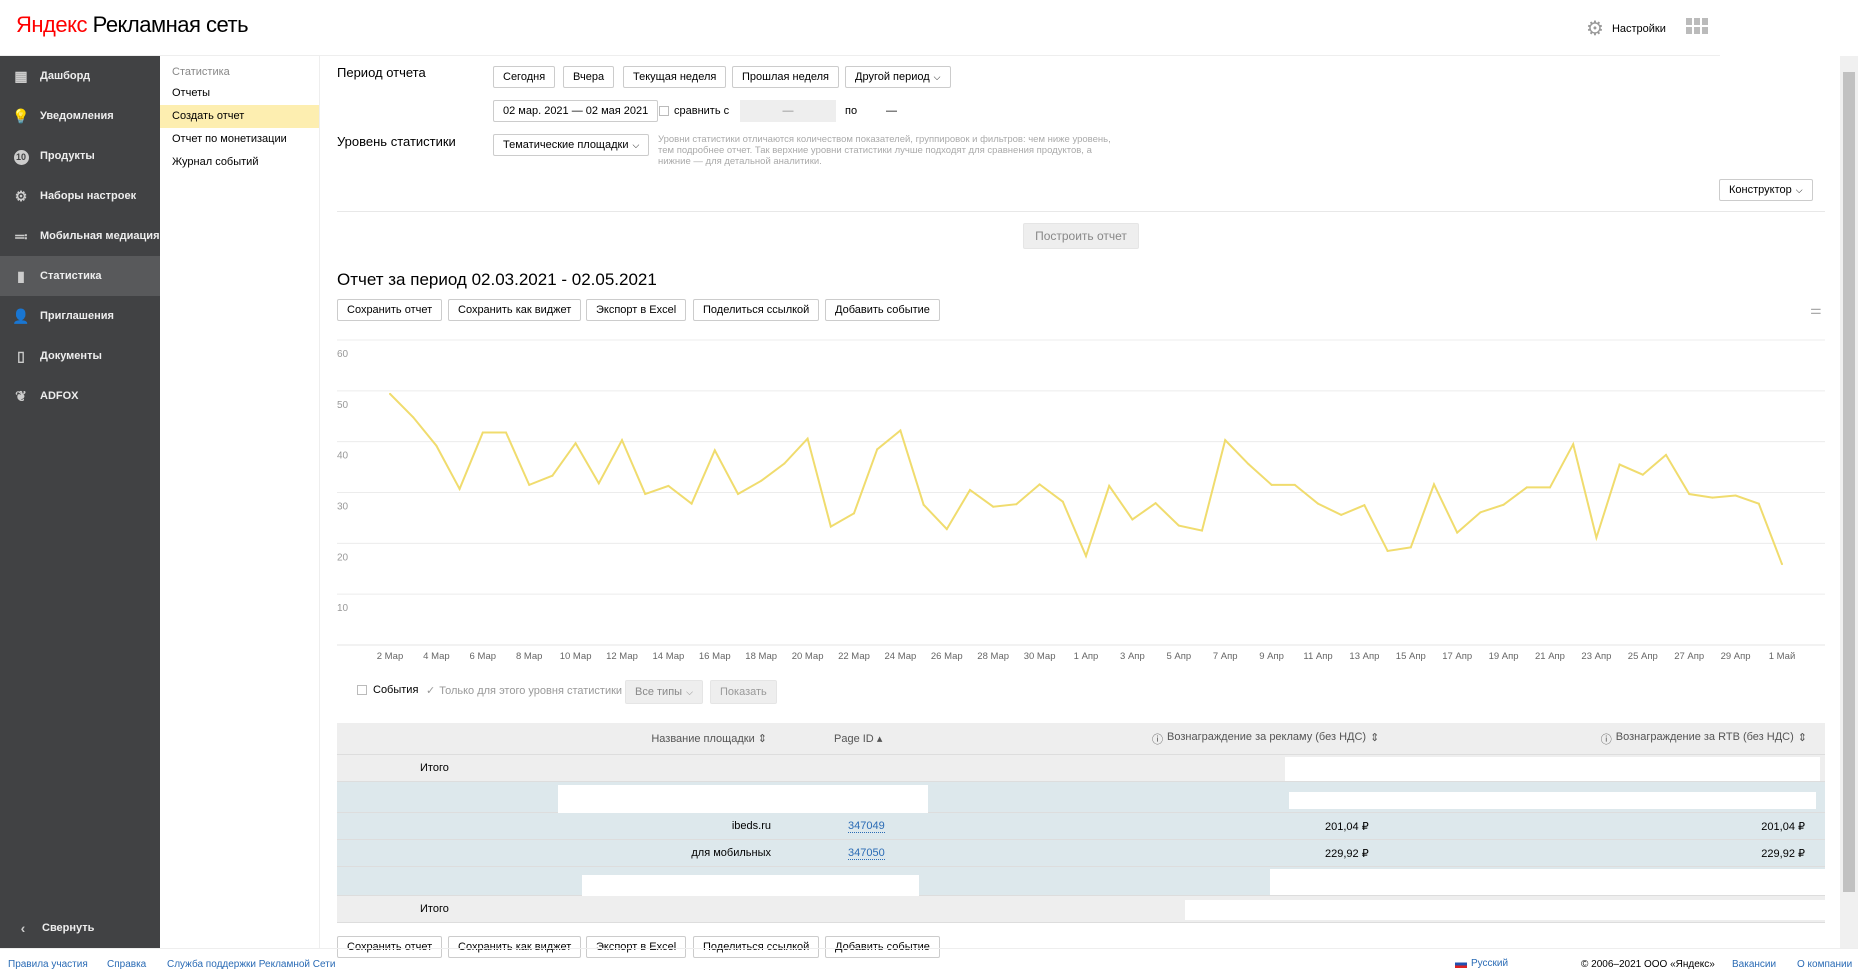 This screenshot has height=977, width=1858. What do you see at coordinates (80, 396) in the screenshot?
I see `sidebar-item-adfox: ❦ ADFOX` at bounding box center [80, 396].